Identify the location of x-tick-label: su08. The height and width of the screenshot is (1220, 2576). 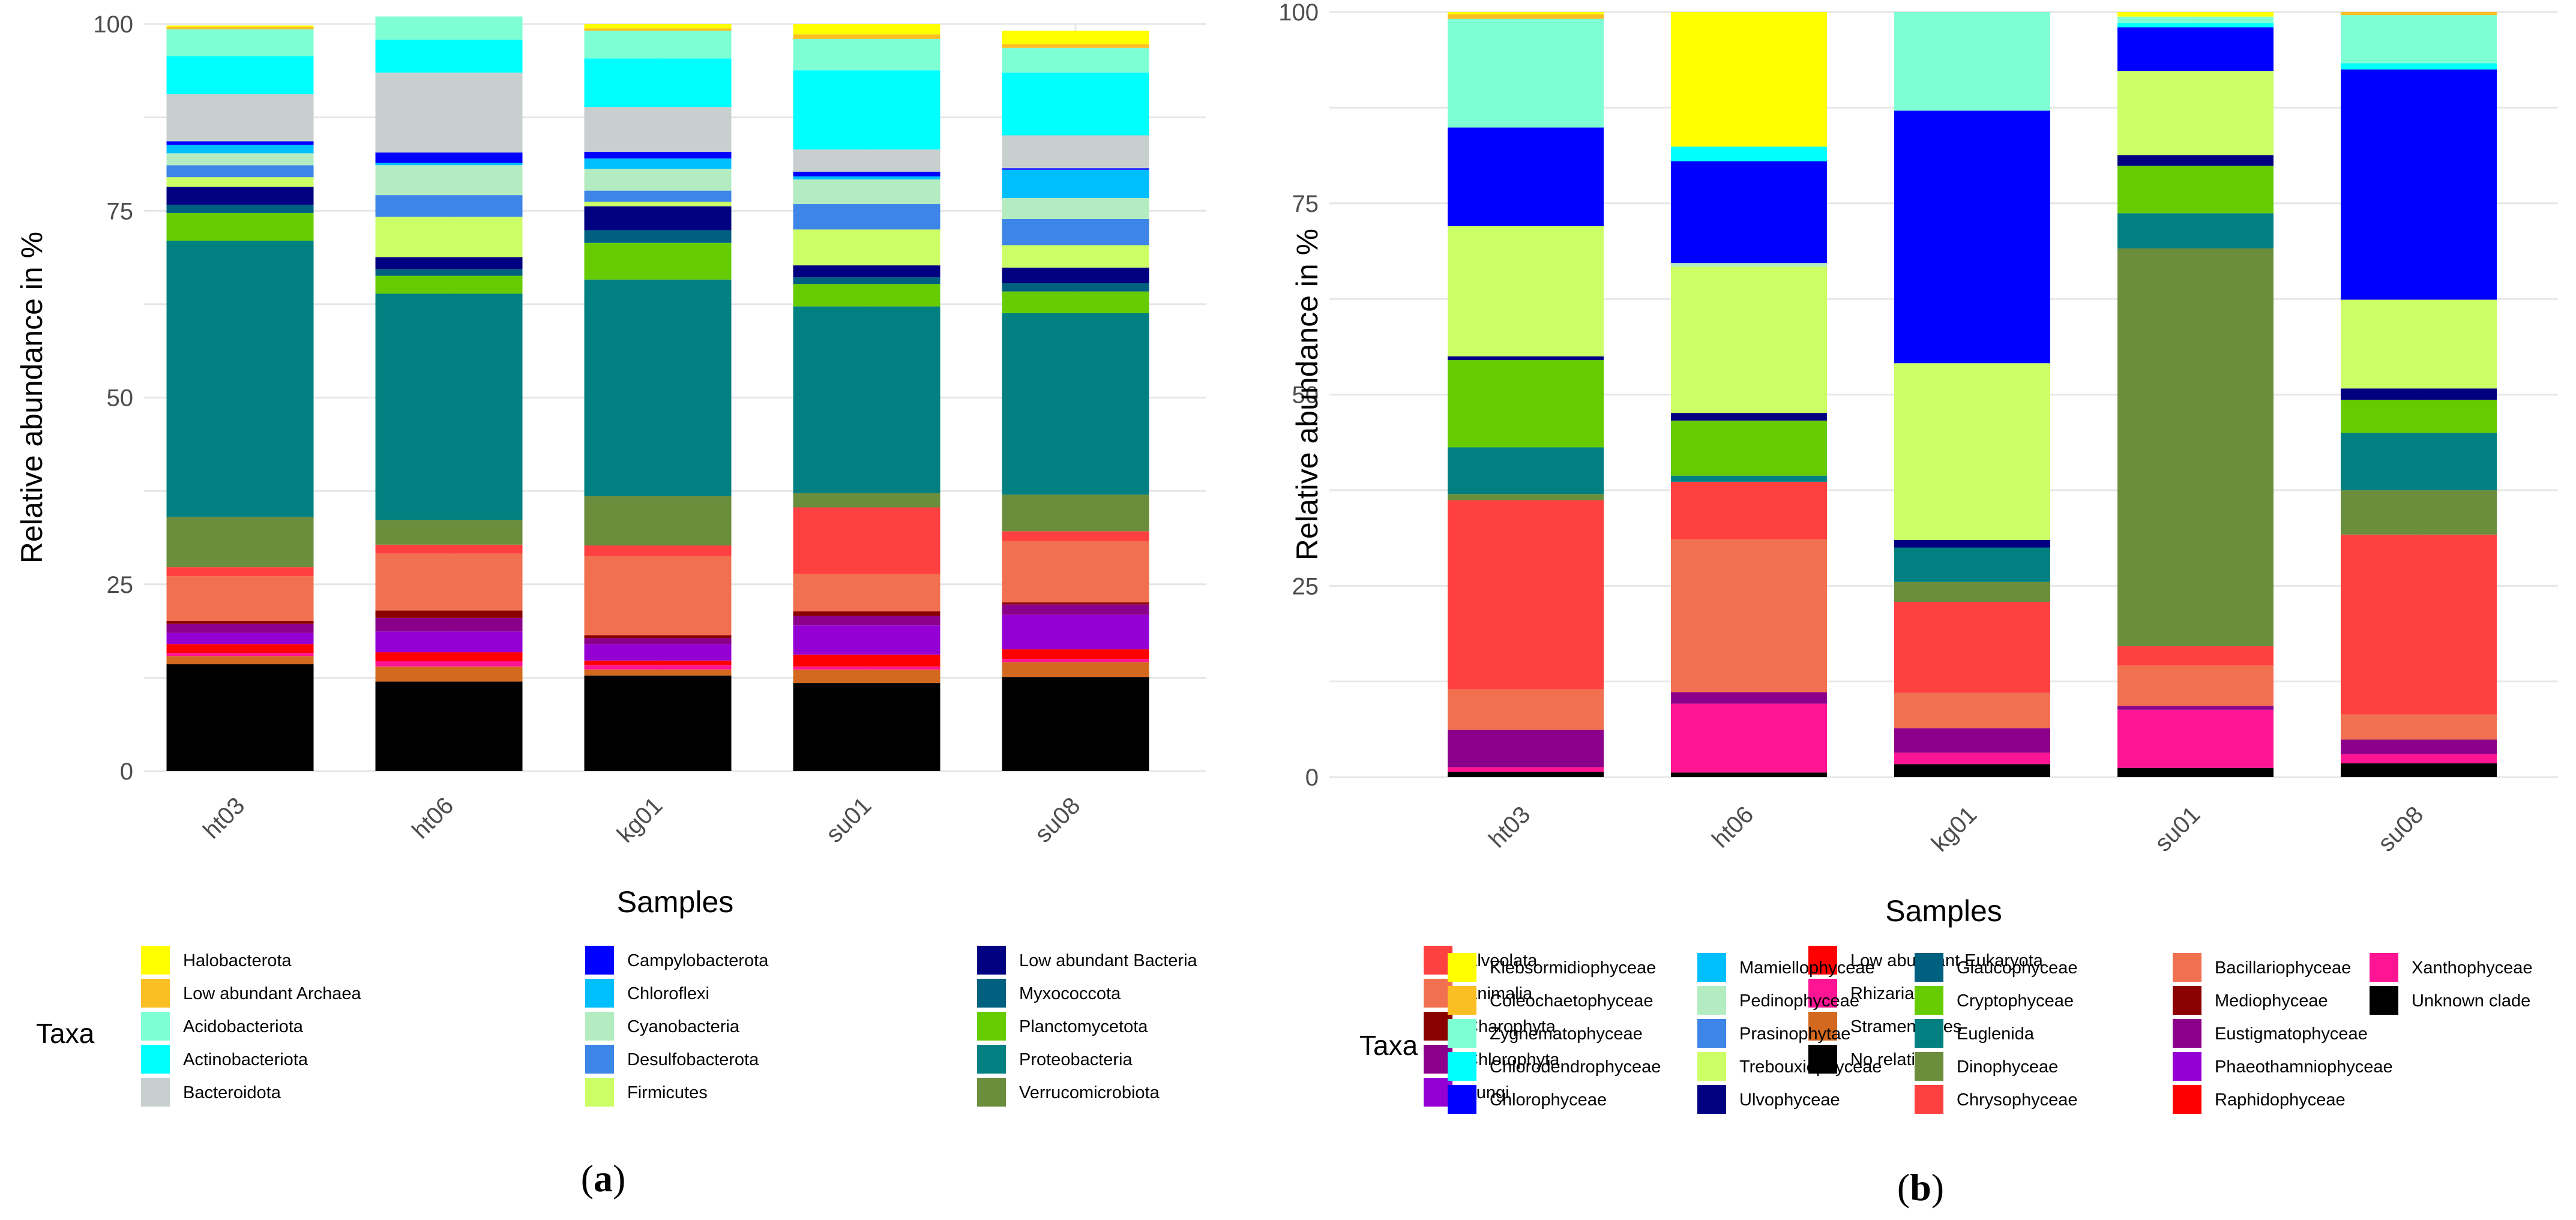
(1057, 819).